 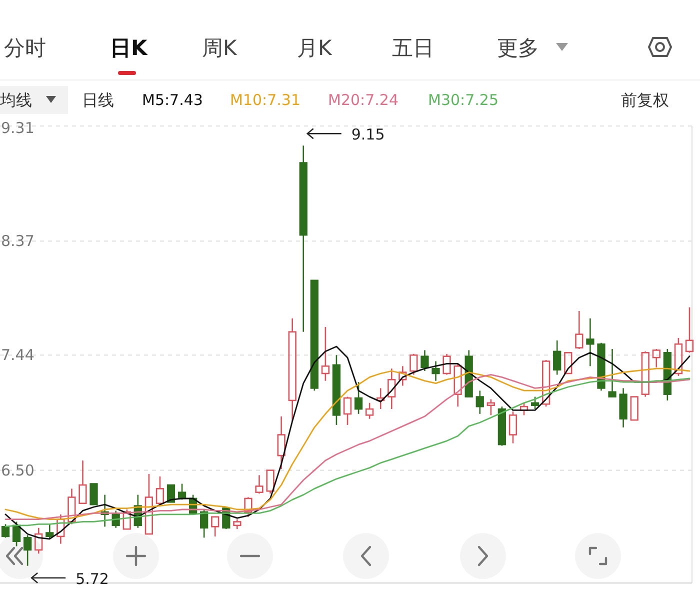 I want to click on text: 月K, so click(x=315, y=48).